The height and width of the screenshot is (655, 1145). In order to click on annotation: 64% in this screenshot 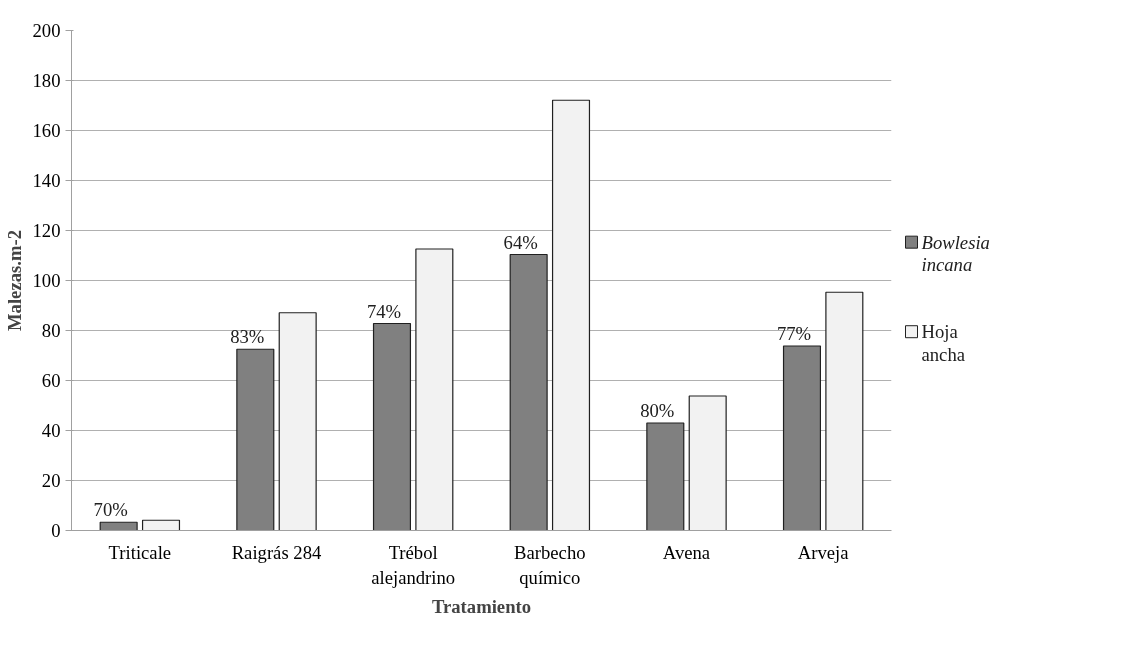, I will do `click(520, 242)`.